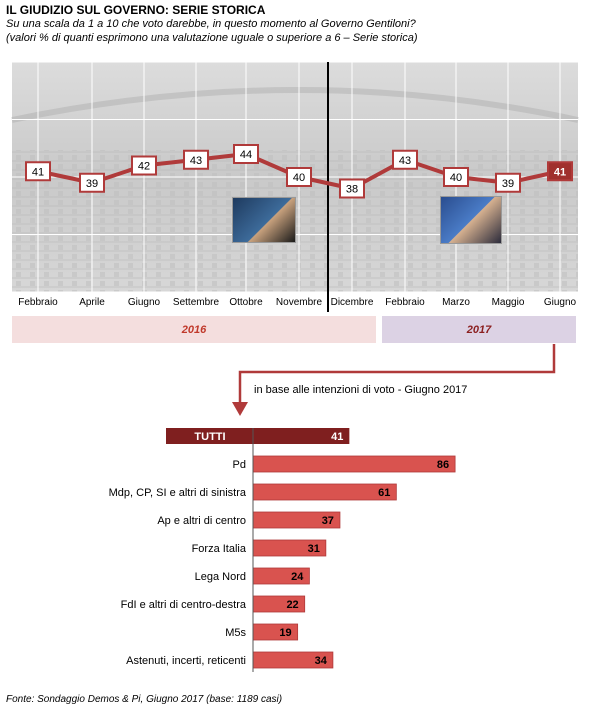  I want to click on data-label: 42, so click(144, 167).